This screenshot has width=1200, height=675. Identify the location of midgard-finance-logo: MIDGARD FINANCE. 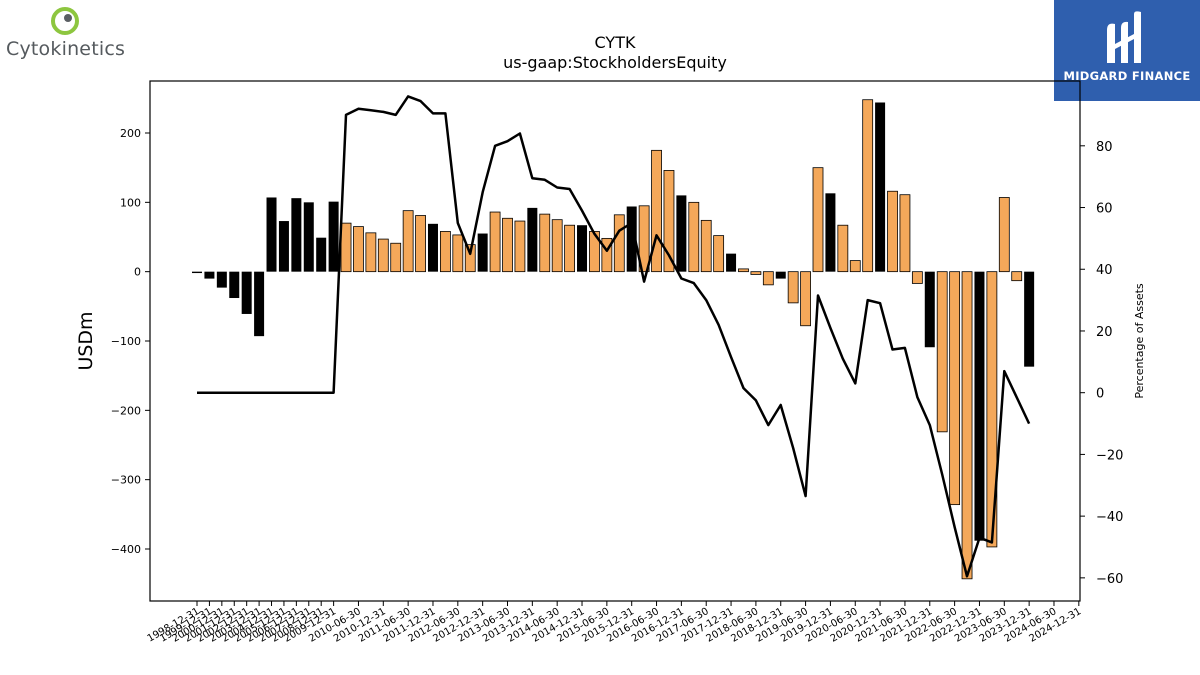
(1127, 50).